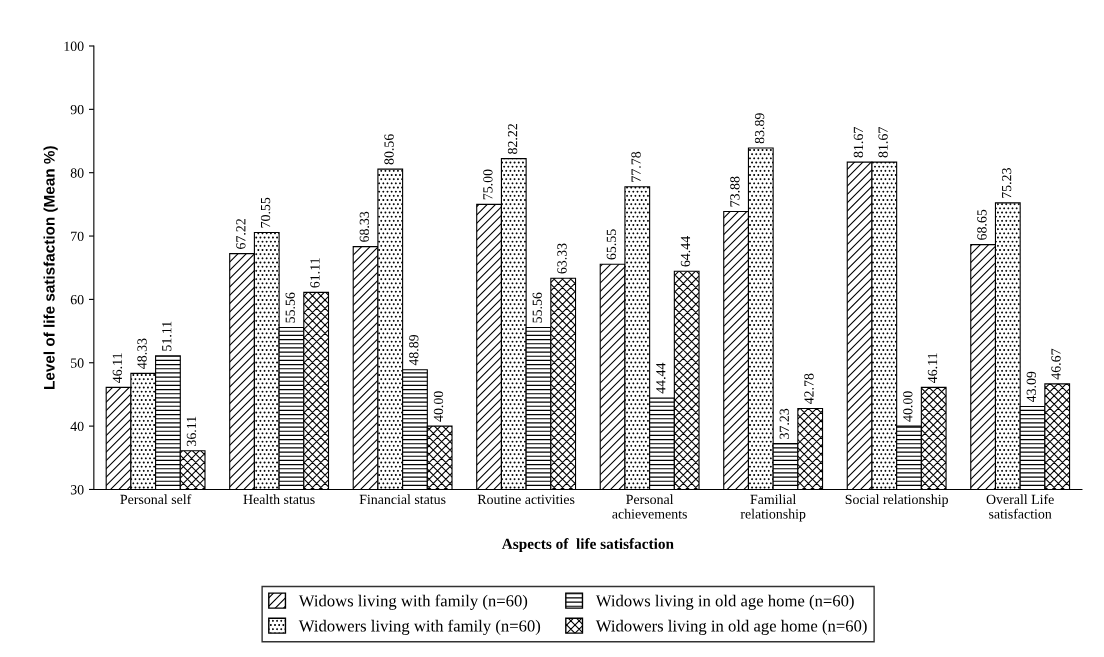 This screenshot has width=1104, height=657. I want to click on x-tick-label: Personal achievements, so click(649, 506).